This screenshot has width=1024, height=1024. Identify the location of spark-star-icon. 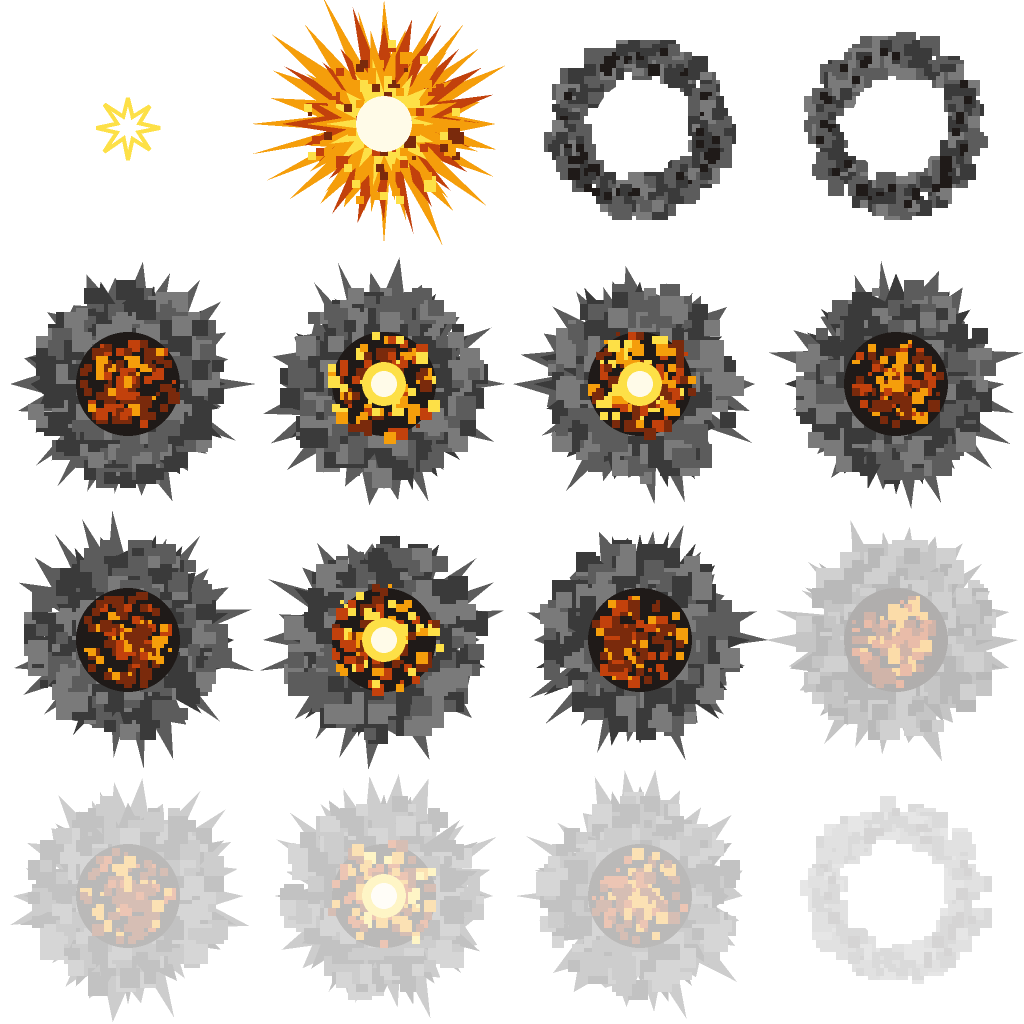
(128, 129).